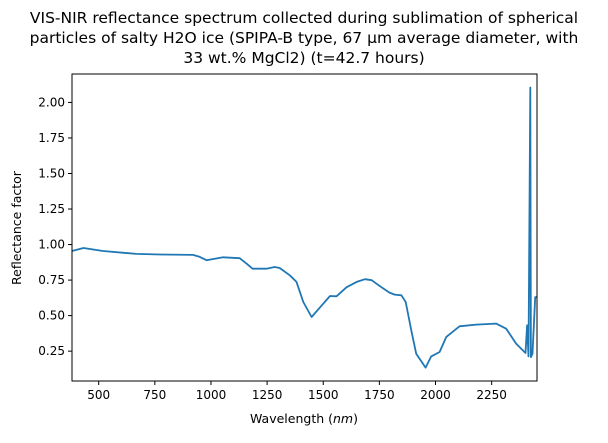  What do you see at coordinates (323, 395) in the screenshot?
I see `x-tick-label: 1500` at bounding box center [323, 395].